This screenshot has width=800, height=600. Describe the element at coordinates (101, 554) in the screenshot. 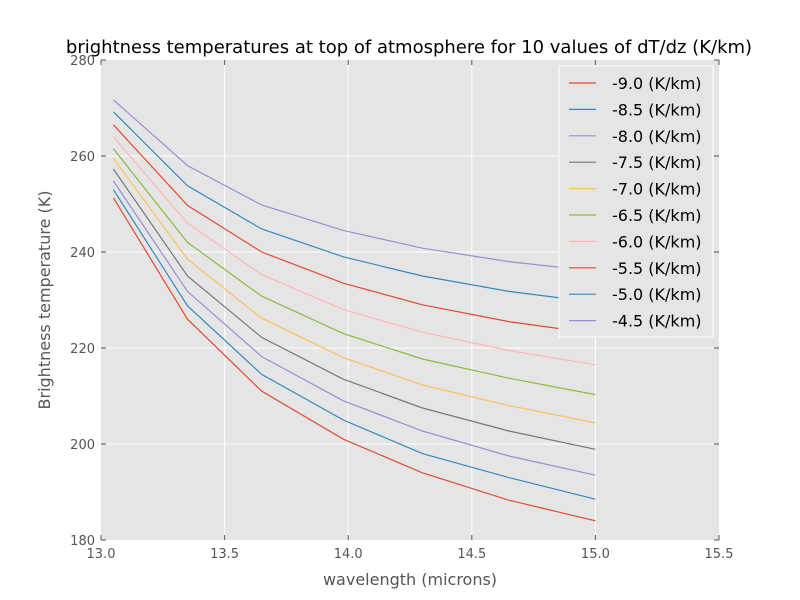

I see `x-tick-label: 13.0` at that location.